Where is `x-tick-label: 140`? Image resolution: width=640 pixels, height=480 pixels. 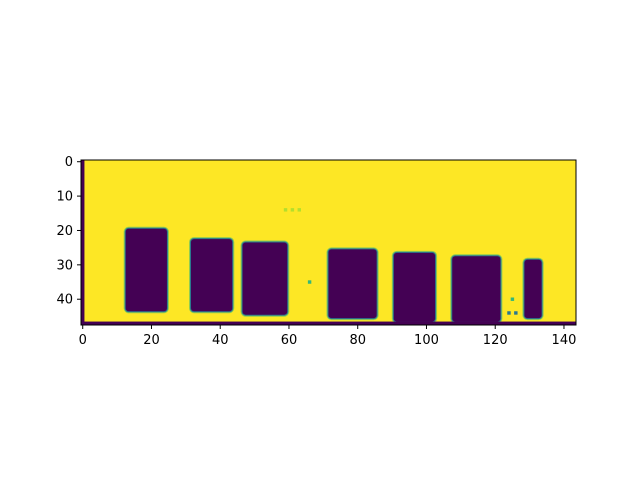 x-tick-label: 140 is located at coordinates (564, 340).